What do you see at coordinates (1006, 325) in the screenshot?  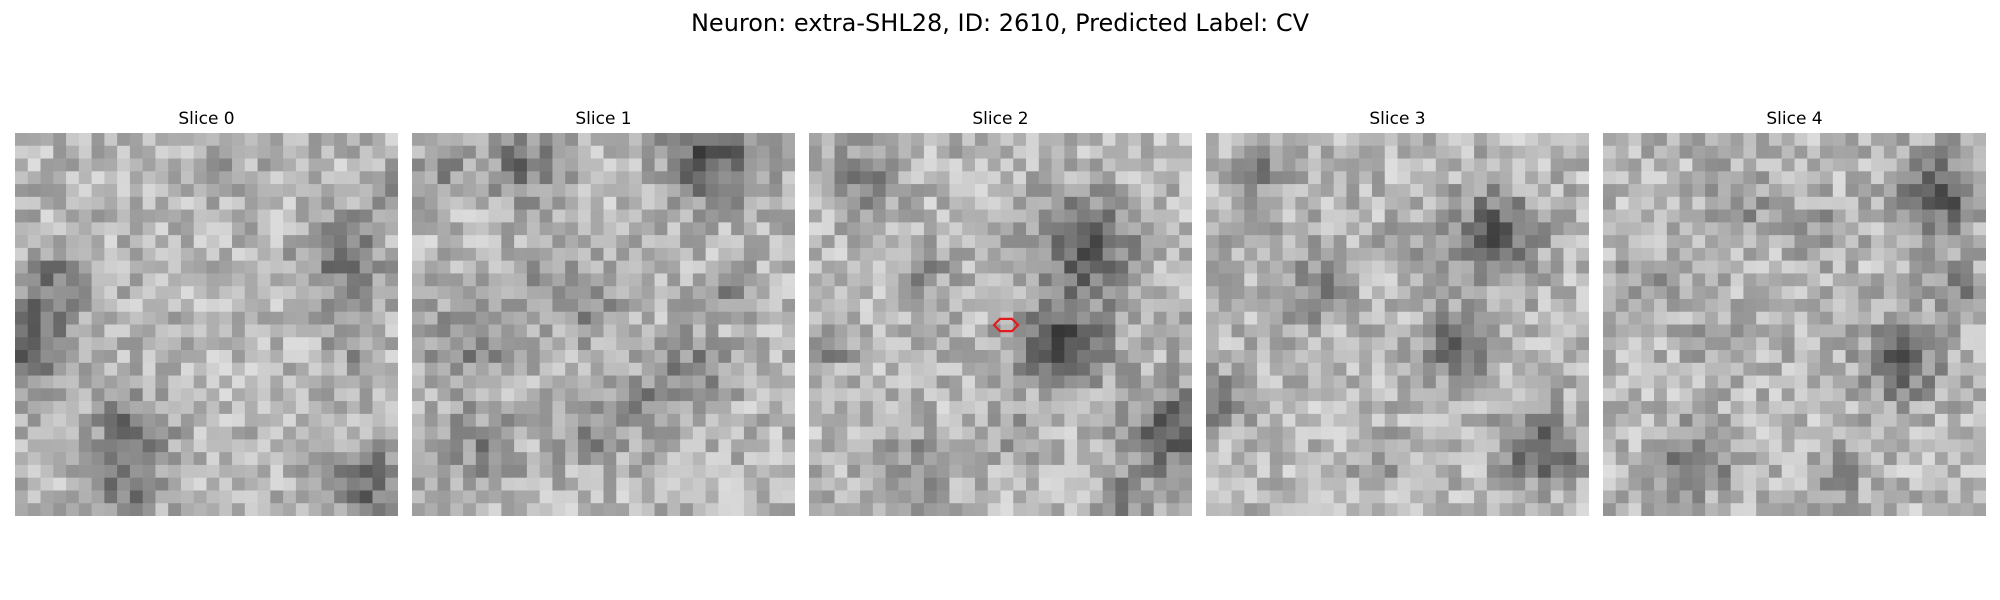 I see `roi-marker` at bounding box center [1006, 325].